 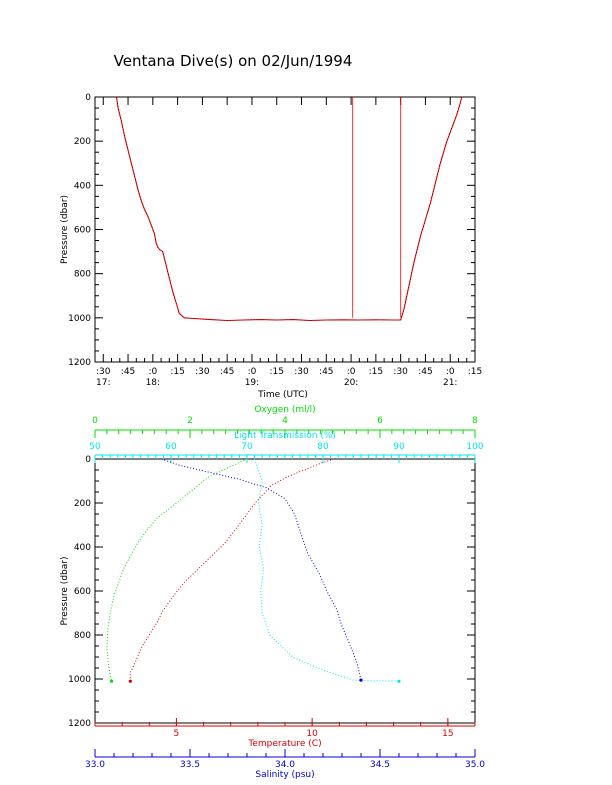 I want to click on light-profile-end-point, so click(x=399, y=681).